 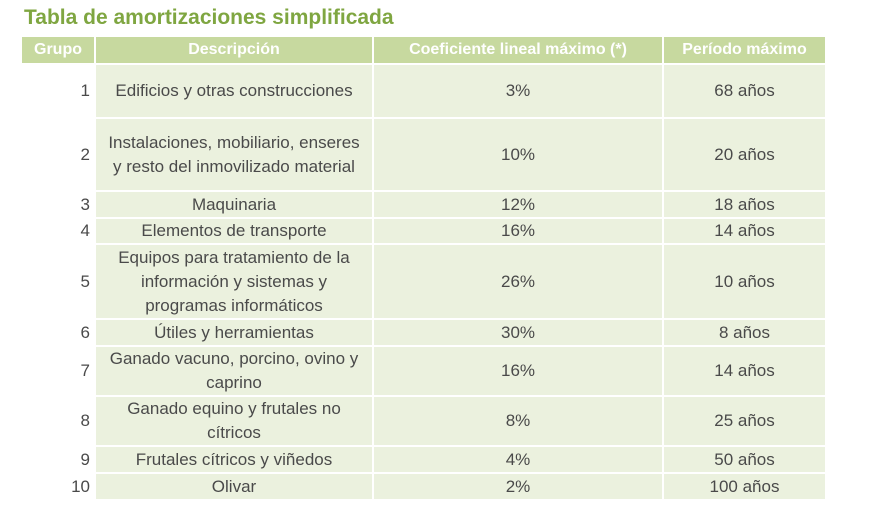 I want to click on table-row: 3 Maquinaria 12% 18 años, so click(x=424, y=204).